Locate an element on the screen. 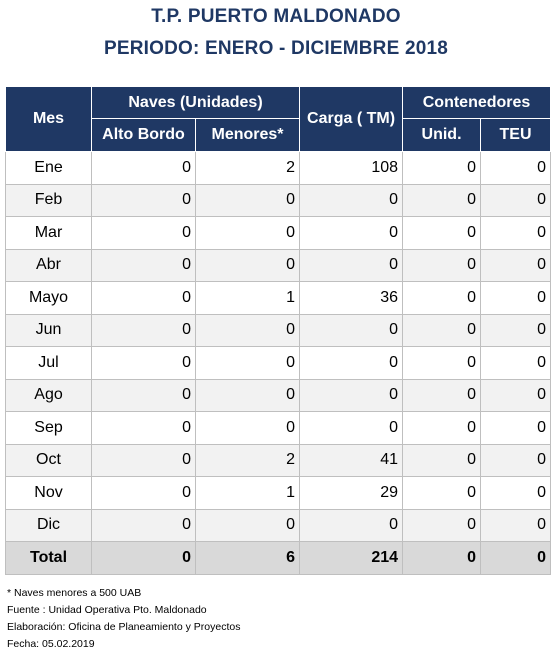  table-row: Jul 0 0 0 0 0 is located at coordinates (278, 363).